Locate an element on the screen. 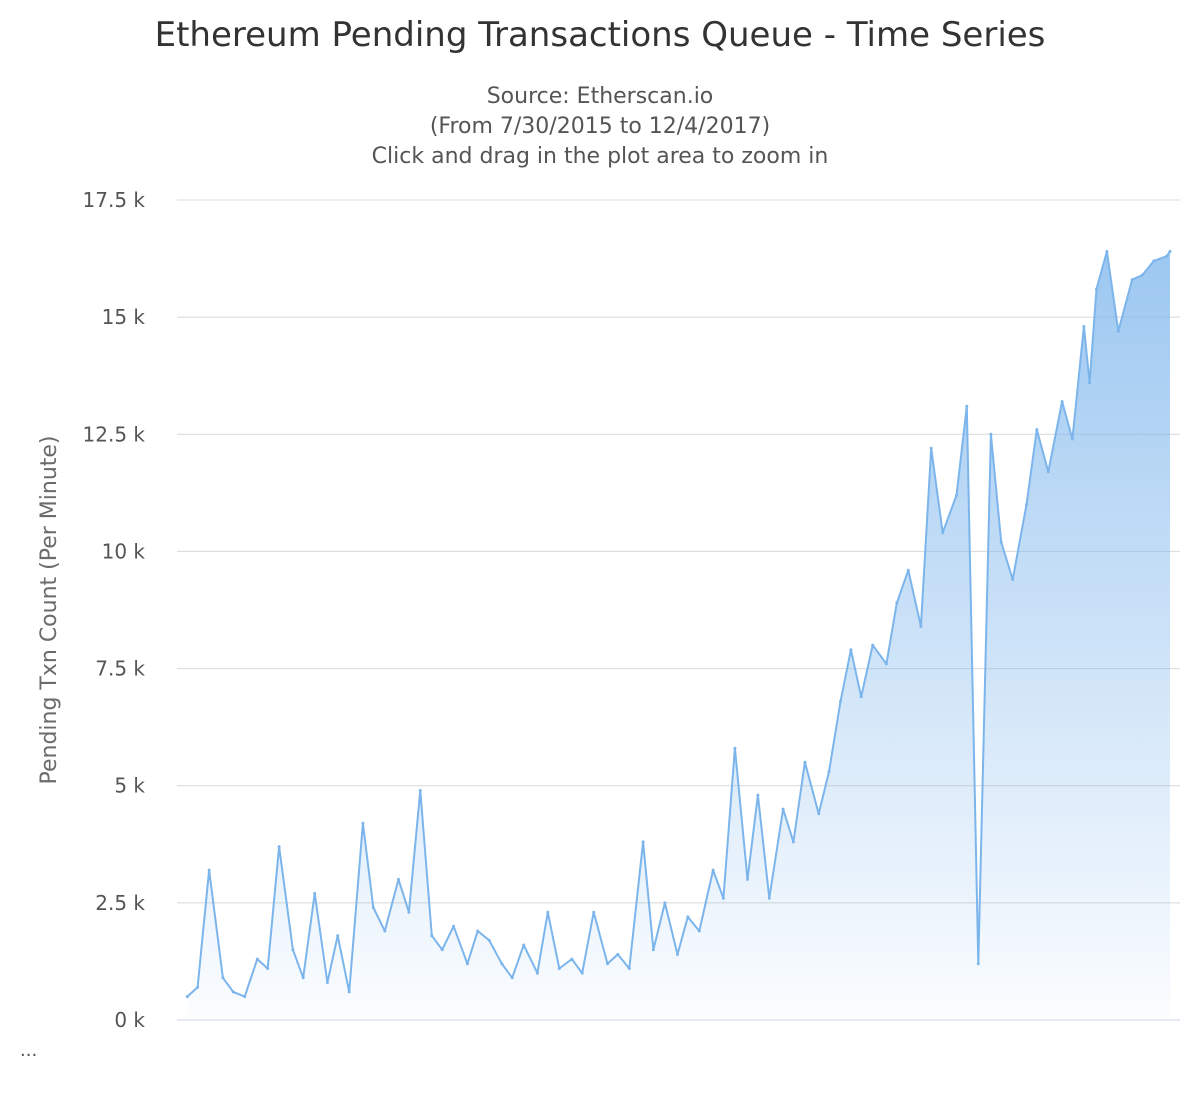 The width and height of the screenshot is (1200, 1100). y-tick-label: 12.5 k is located at coordinates (114, 434).